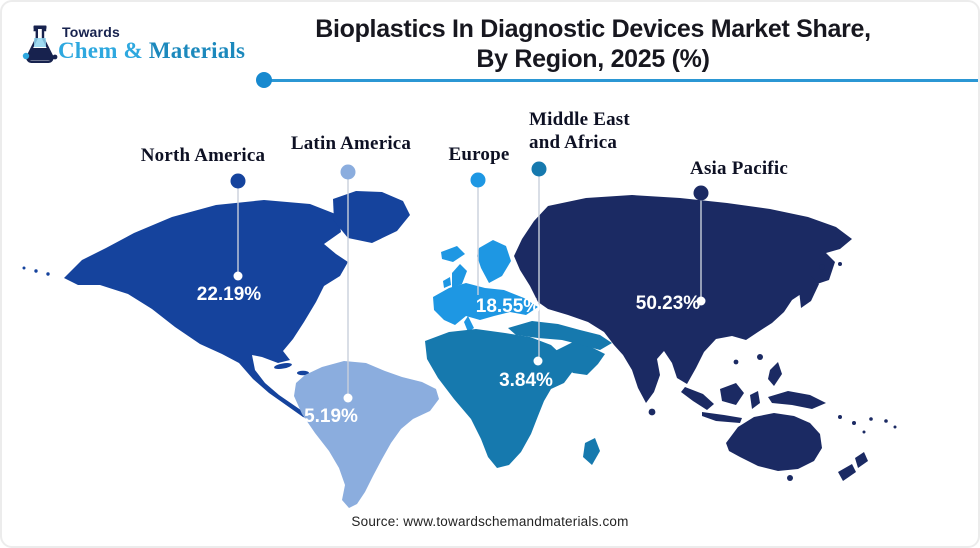 Image resolution: width=980 pixels, height=548 pixels. What do you see at coordinates (739, 168) in the screenshot?
I see `region-label-asia-pacific: Asia Pacific` at bounding box center [739, 168].